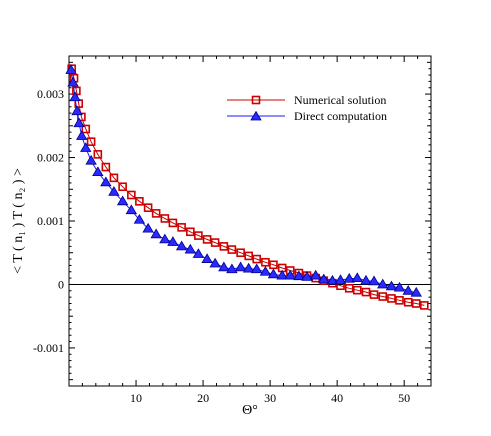  What do you see at coordinates (18, 221) in the screenshot?
I see `y-axis-label: < T ( n₁ ) T ( n₂ ) >` at bounding box center [18, 221].